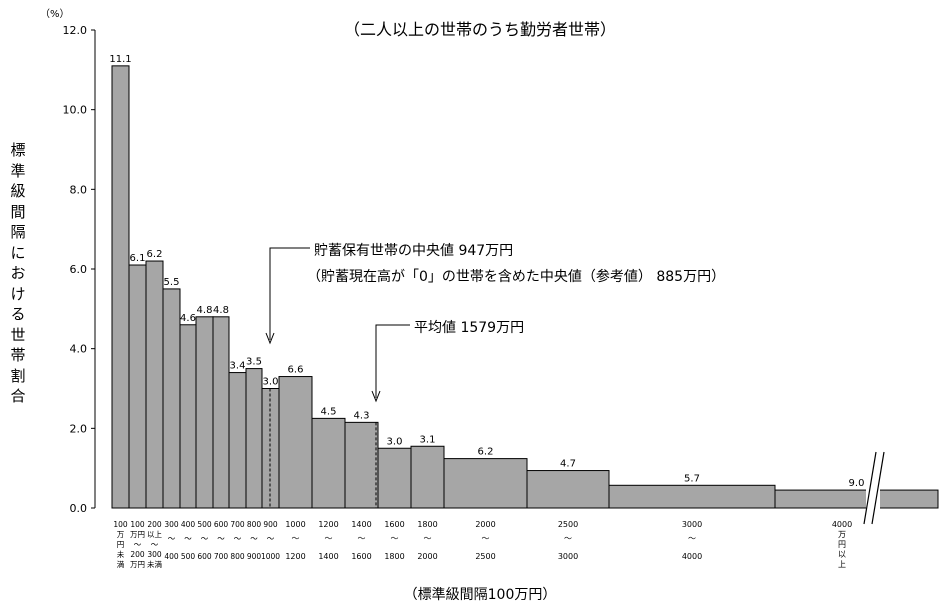 The height and width of the screenshot is (607, 940). I want to click on axis-break-mark, so click(878, 488).